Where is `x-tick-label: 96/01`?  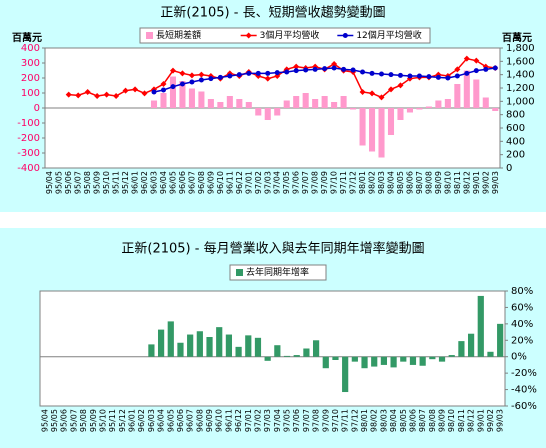
x-tick-label: 96/01 is located at coordinates (135, 182).